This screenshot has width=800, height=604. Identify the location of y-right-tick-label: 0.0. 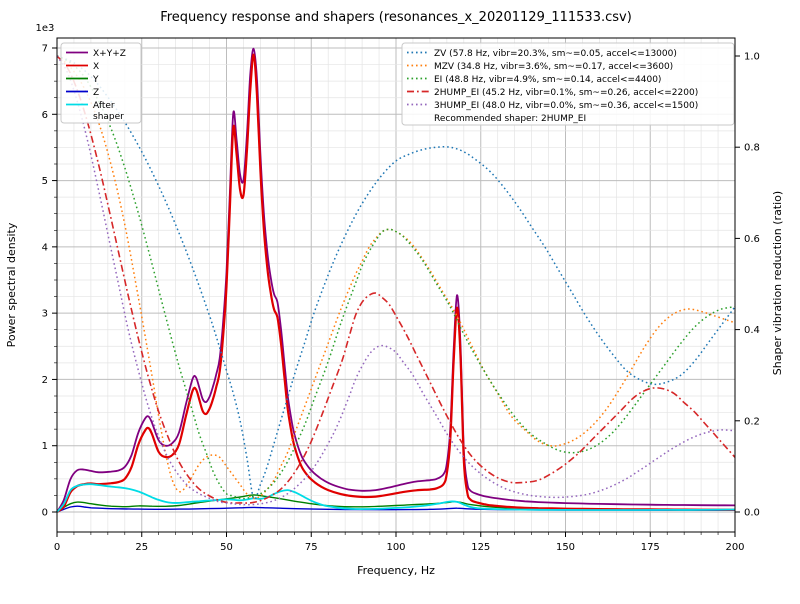
(752, 513).